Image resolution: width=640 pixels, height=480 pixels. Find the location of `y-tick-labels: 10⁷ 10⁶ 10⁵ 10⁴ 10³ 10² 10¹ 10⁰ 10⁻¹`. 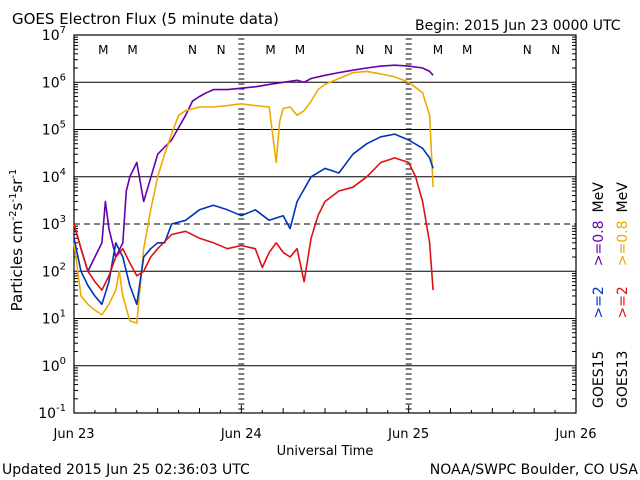

y-tick-labels: 10⁷ 10⁶ 10⁵ 10⁴ 10³ 10² 10¹ 10⁰ 10⁻¹ is located at coordinates (52, 223).